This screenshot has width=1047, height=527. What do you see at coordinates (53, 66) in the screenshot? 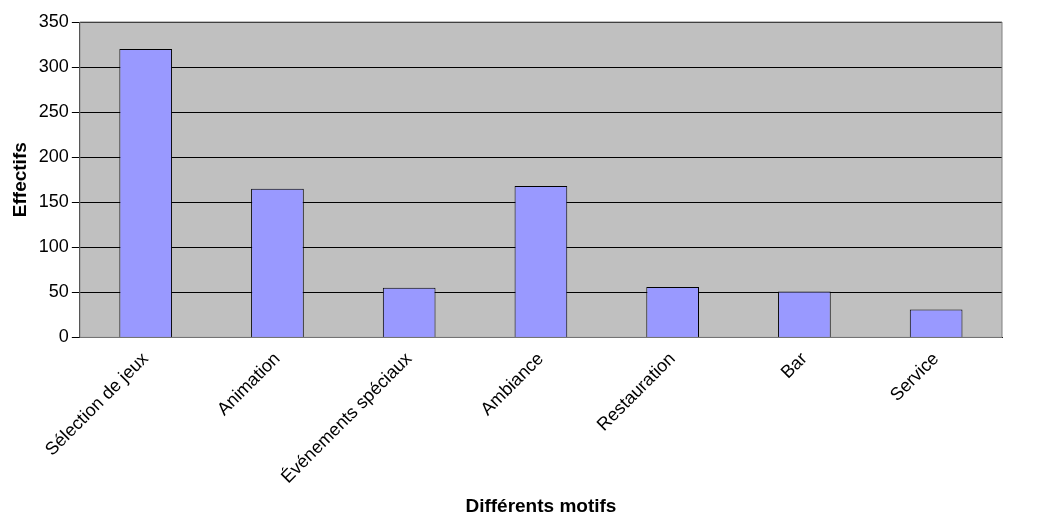
I see `y-tick-label: 300` at bounding box center [53, 66].